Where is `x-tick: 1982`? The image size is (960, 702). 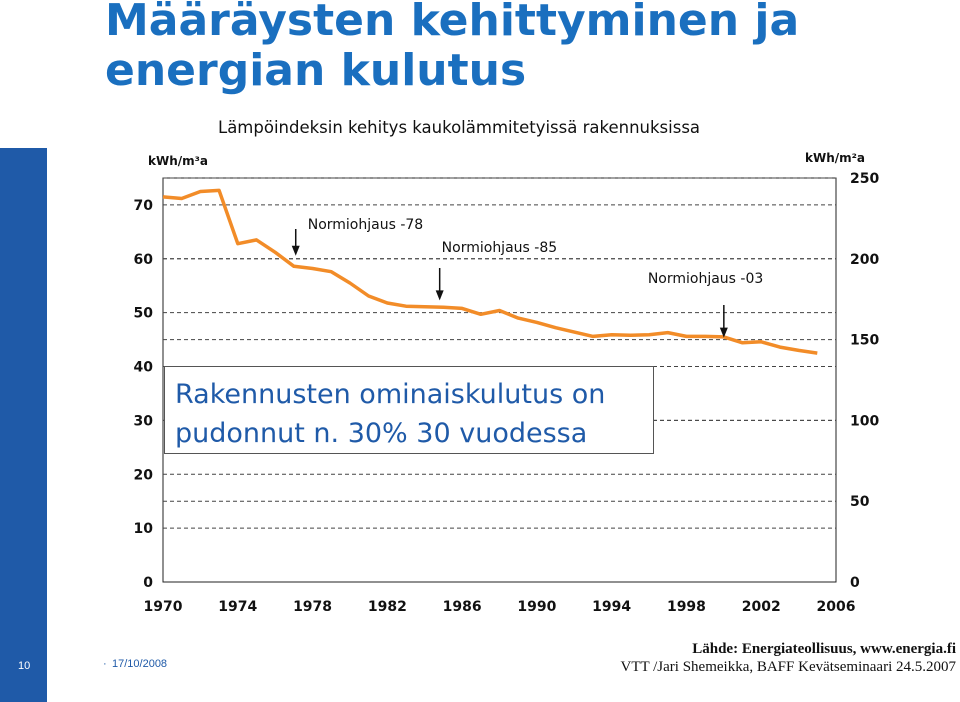
x-tick: 1982 is located at coordinates (387, 607).